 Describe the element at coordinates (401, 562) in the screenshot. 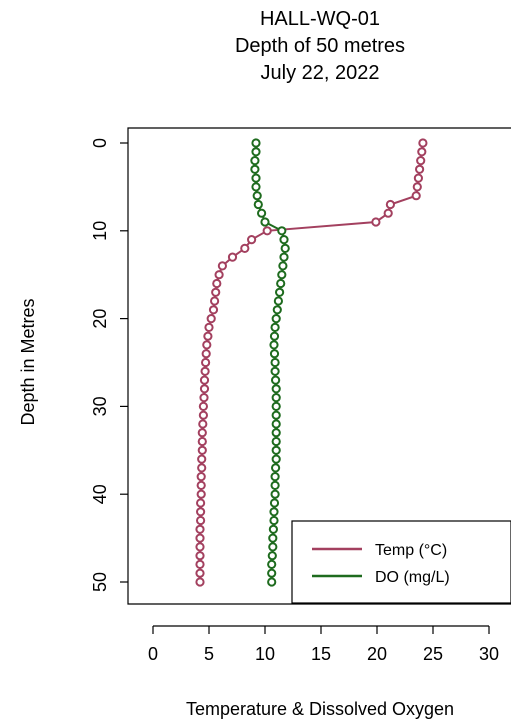

I see `legend-box` at that location.